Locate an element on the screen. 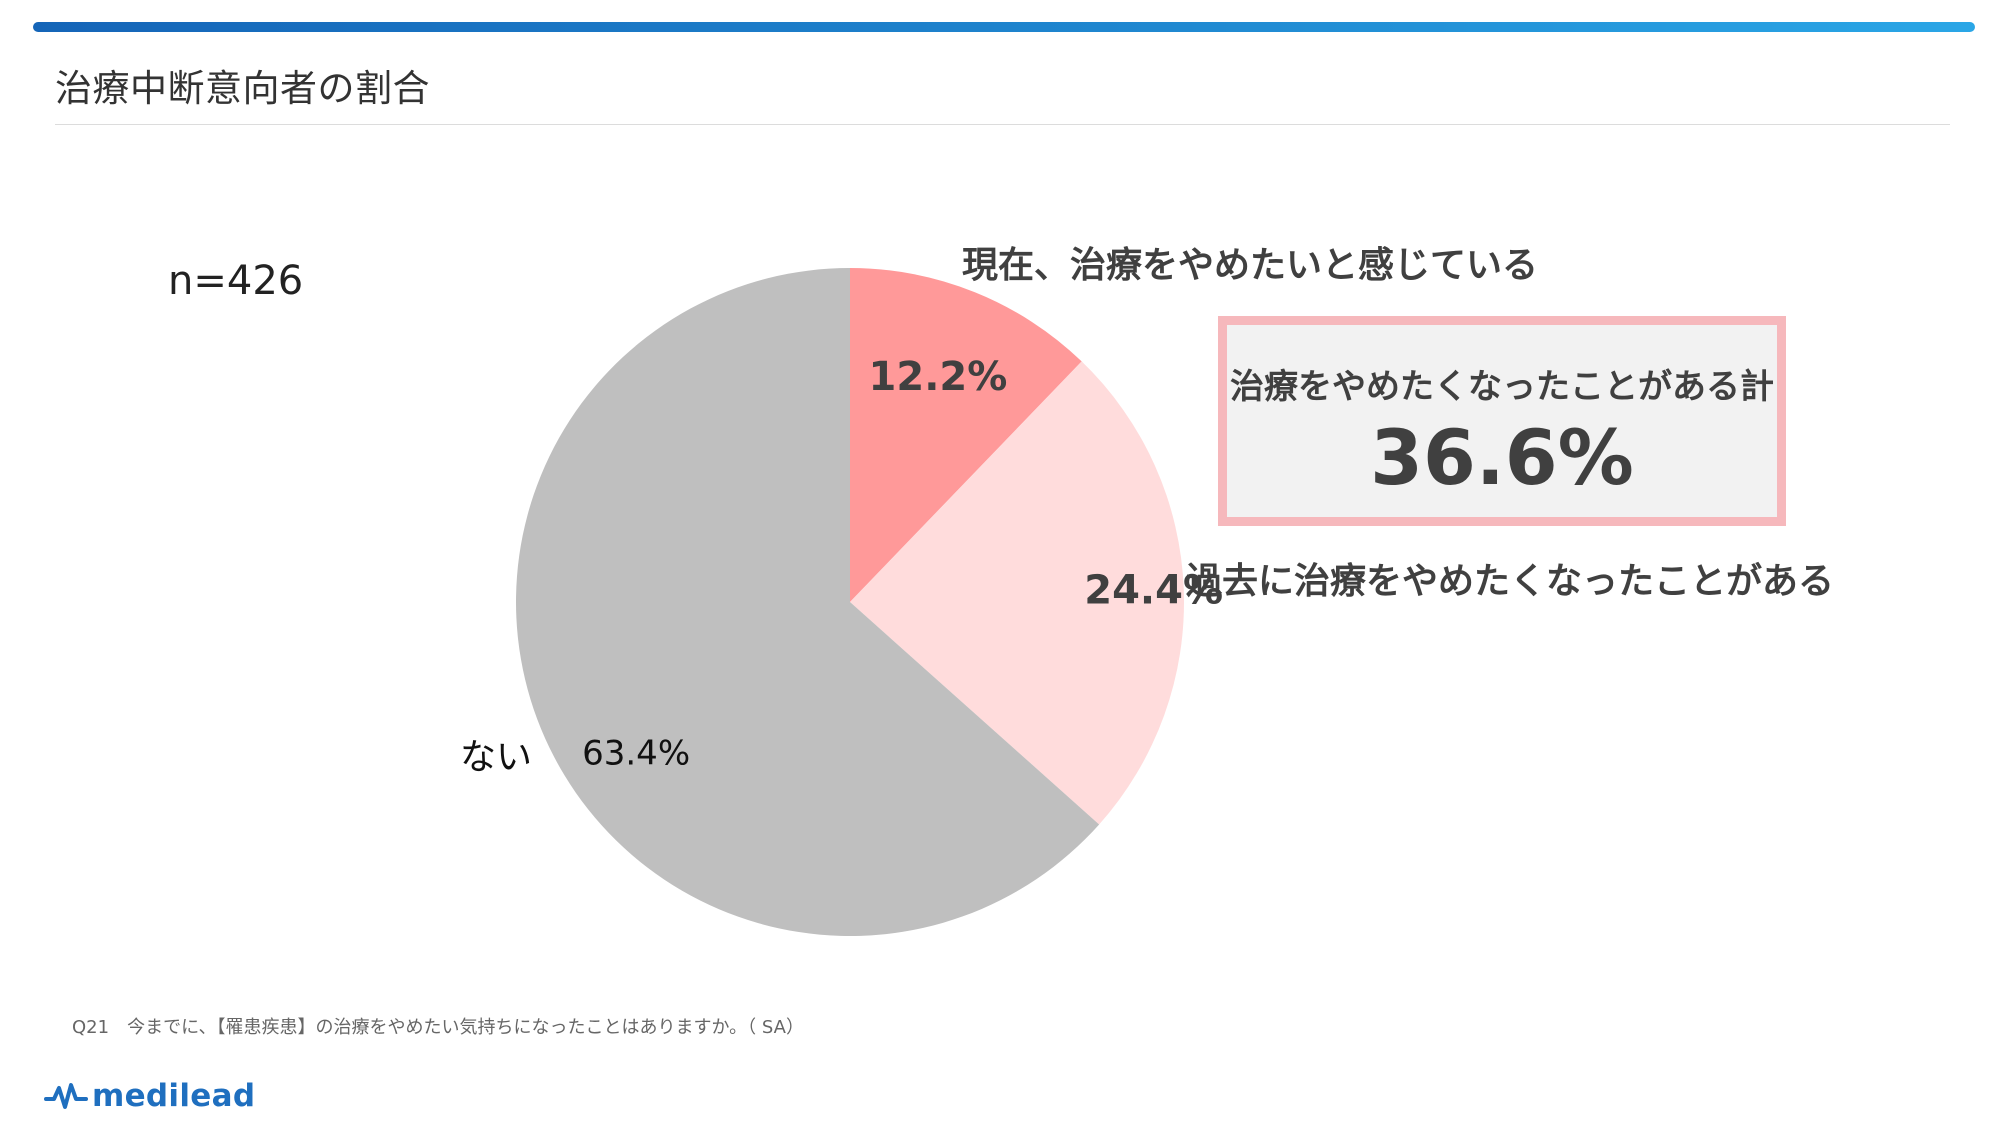  title-divider is located at coordinates (1002, 124).